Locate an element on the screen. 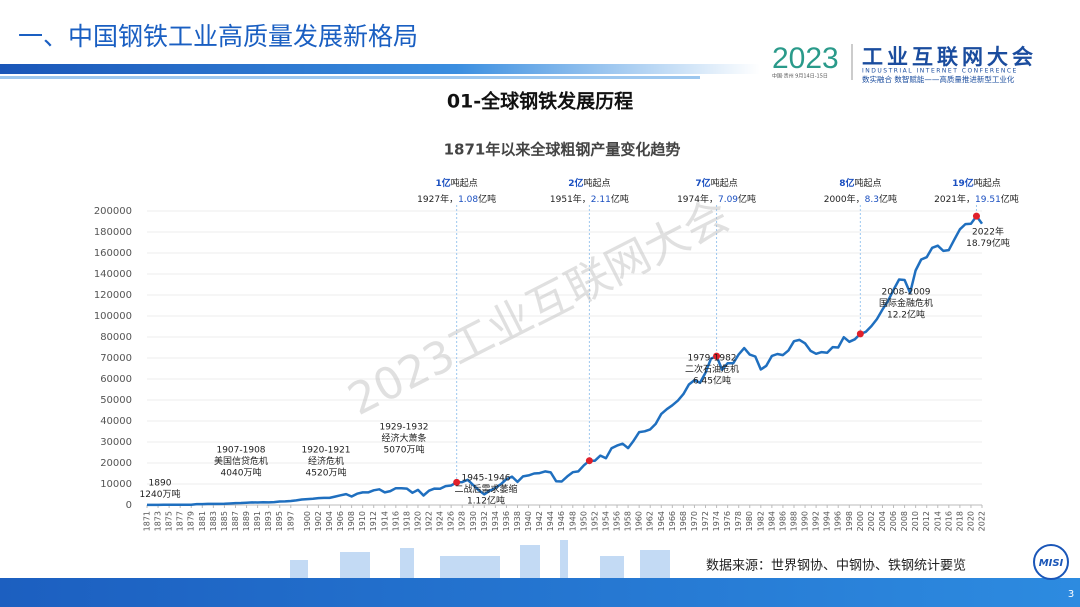  annotation: 美国信贷危机 is located at coordinates (241, 461).